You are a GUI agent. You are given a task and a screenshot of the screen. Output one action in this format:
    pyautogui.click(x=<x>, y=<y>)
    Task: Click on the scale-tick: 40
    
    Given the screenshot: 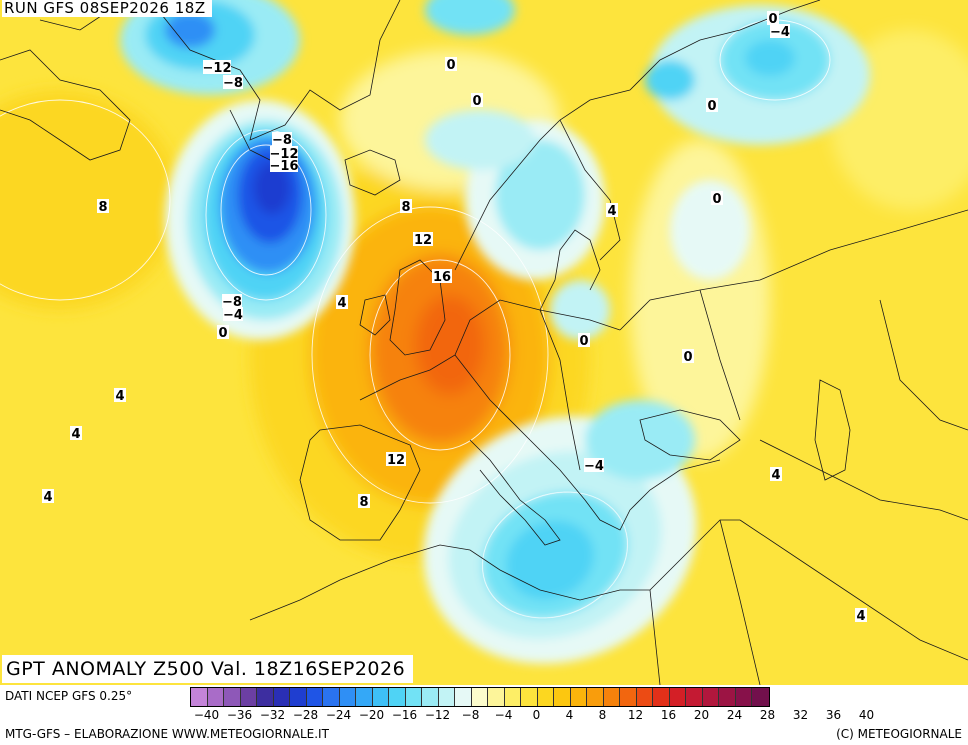 What is the action you would take?
    pyautogui.click(x=866, y=715)
    